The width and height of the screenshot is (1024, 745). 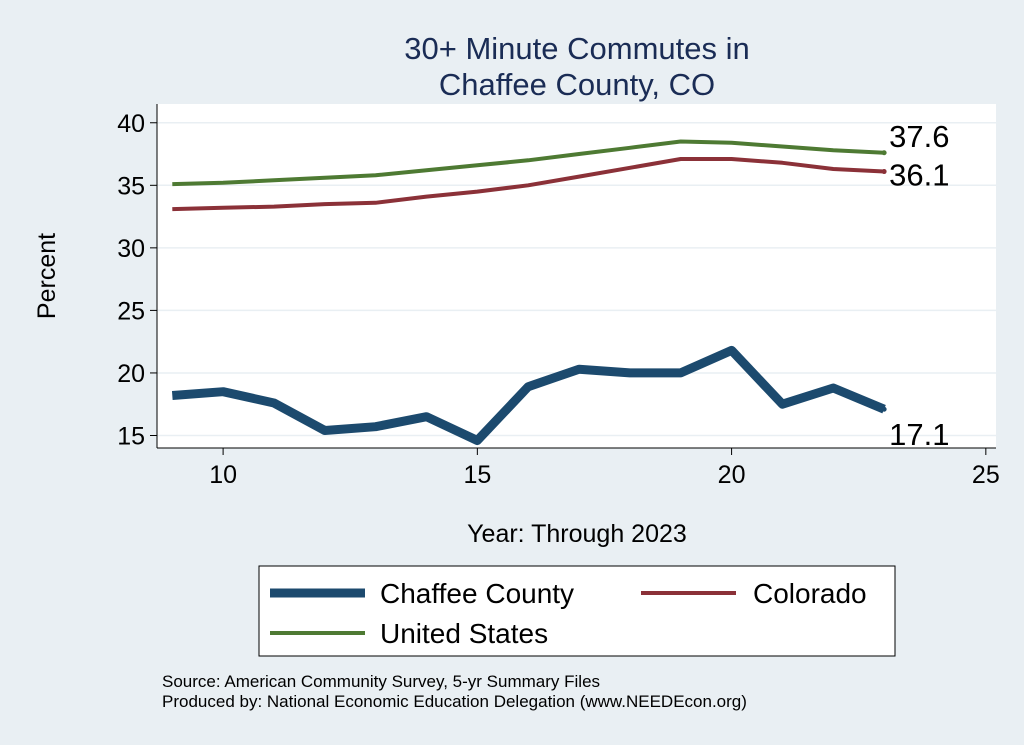 What do you see at coordinates (919, 175) in the screenshot?
I see `end-label-colorado: 36.1` at bounding box center [919, 175].